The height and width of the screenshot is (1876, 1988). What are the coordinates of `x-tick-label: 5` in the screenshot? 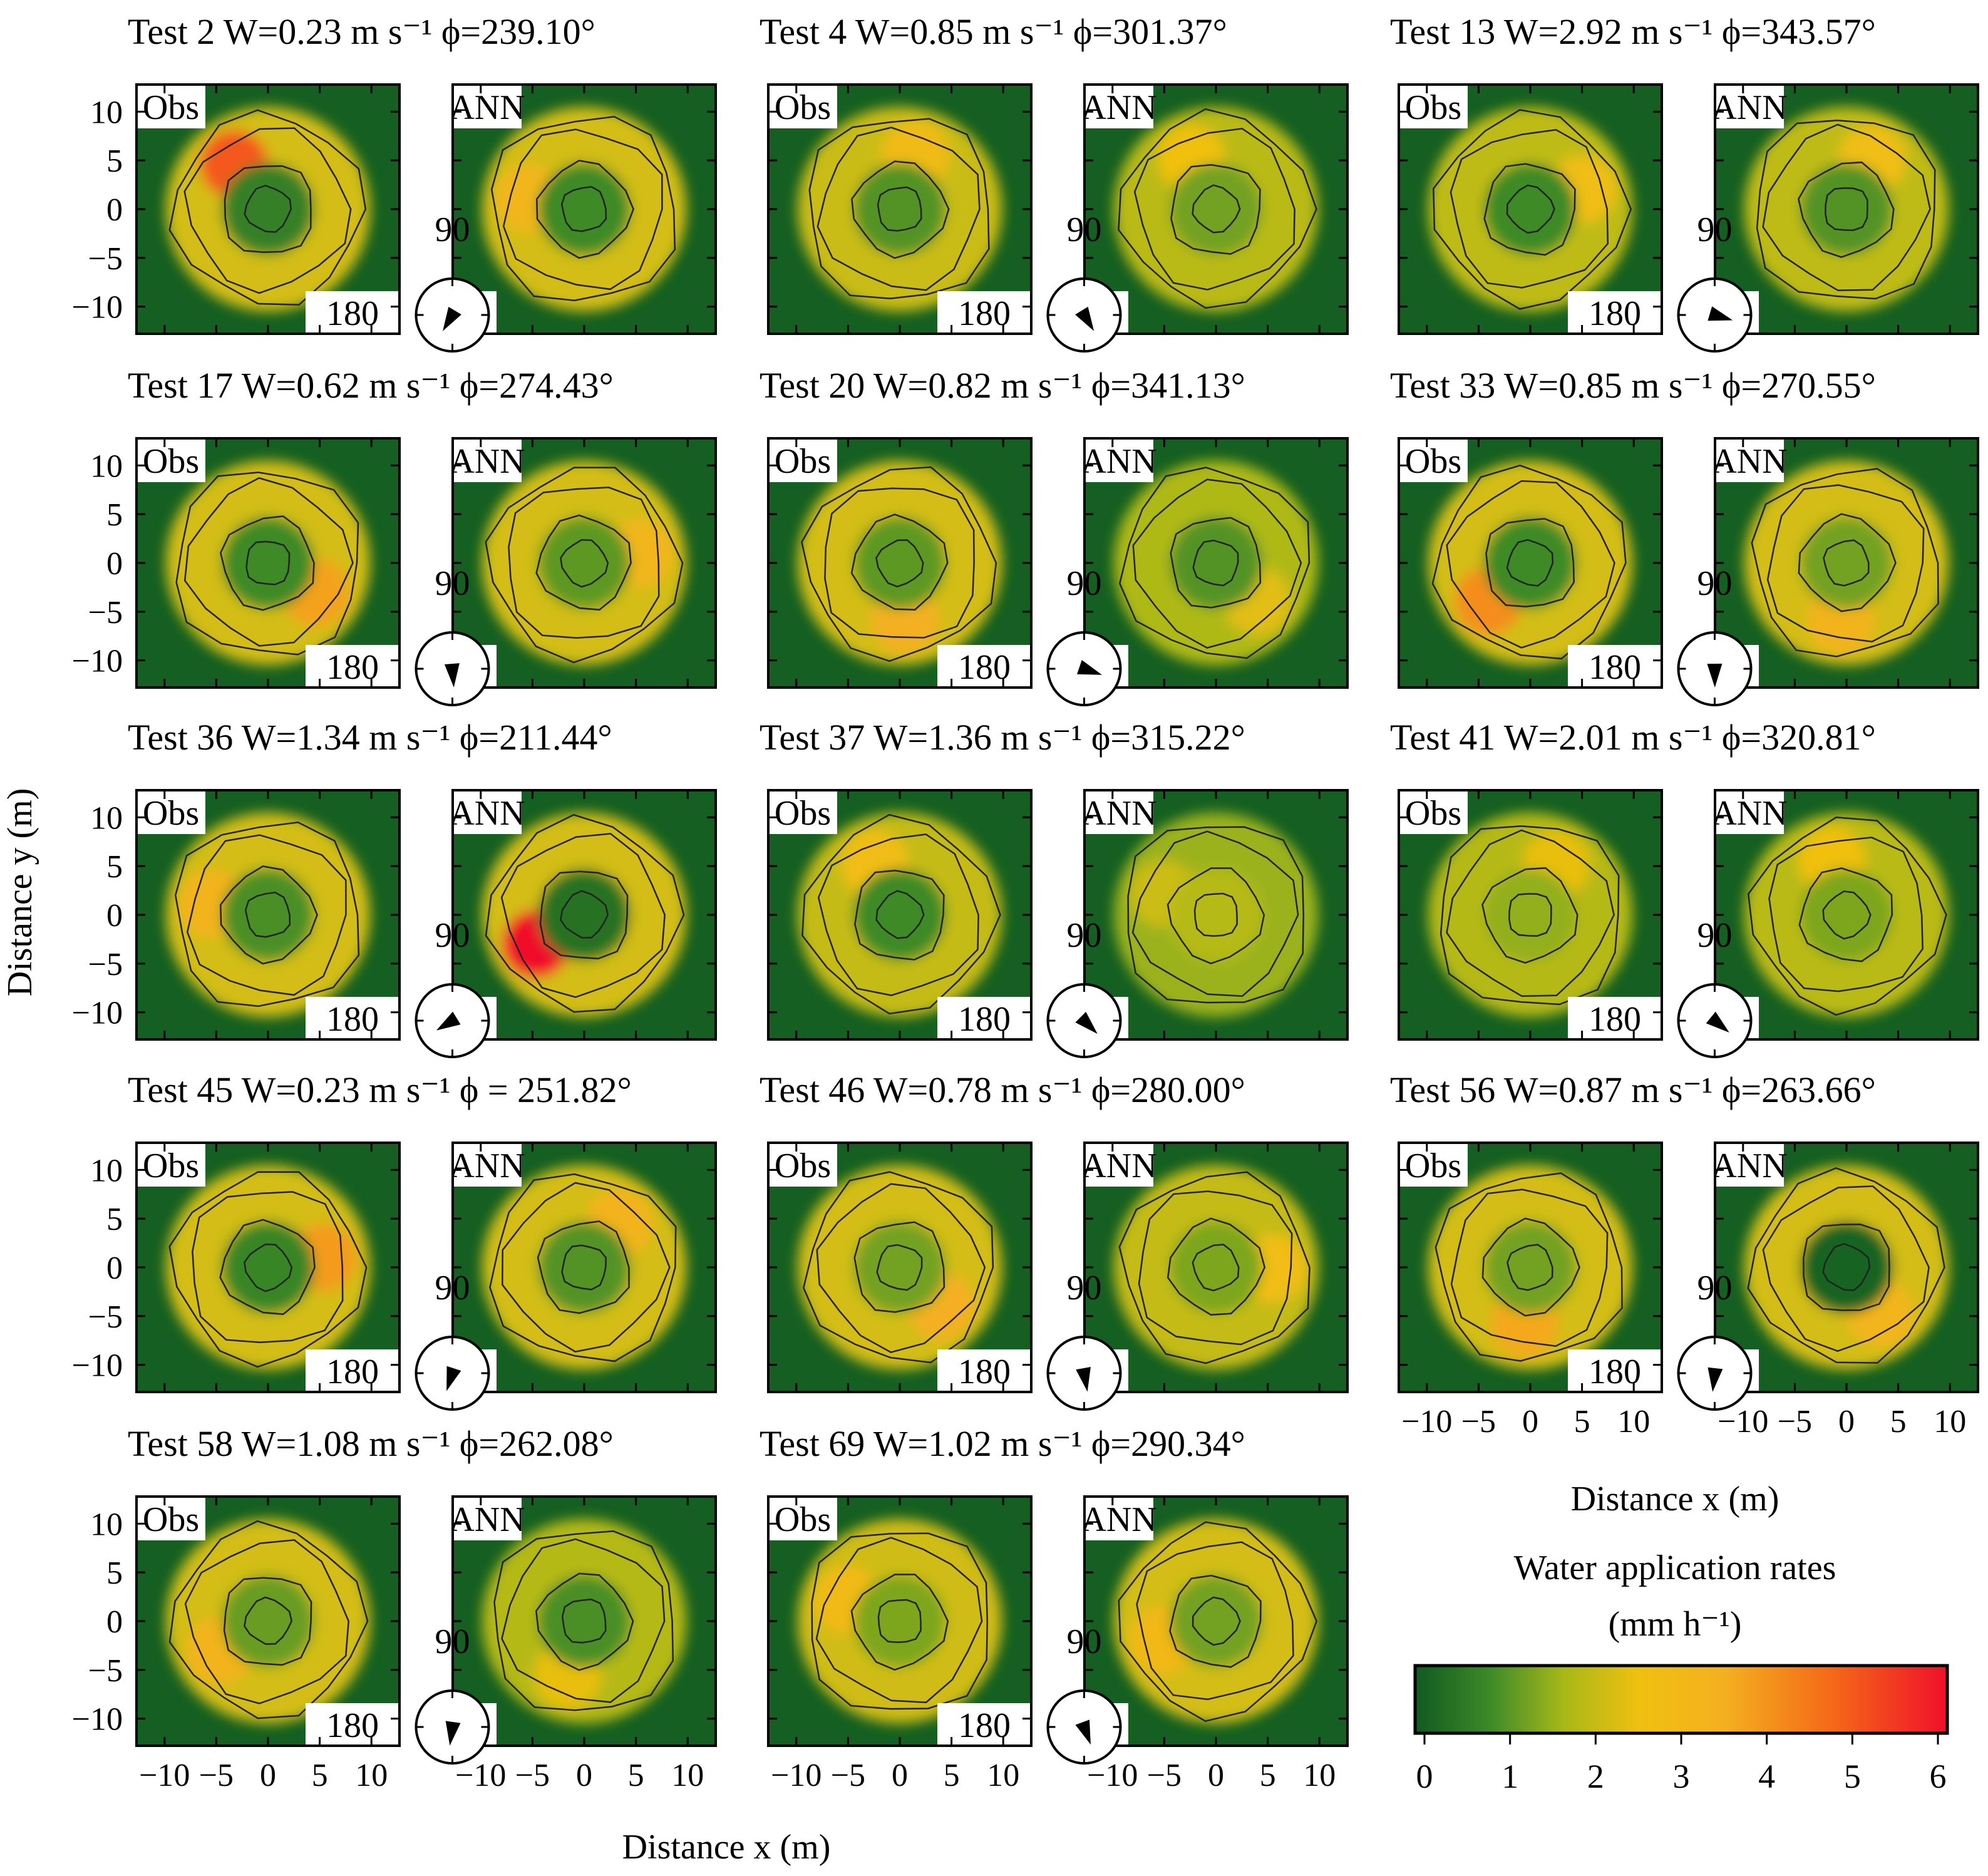 It's located at (1268, 1775).